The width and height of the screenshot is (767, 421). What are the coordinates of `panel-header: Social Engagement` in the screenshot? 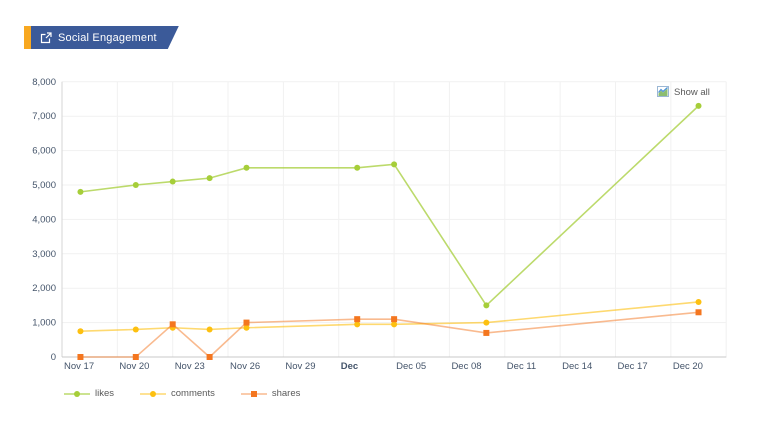 It's located at (101, 37).